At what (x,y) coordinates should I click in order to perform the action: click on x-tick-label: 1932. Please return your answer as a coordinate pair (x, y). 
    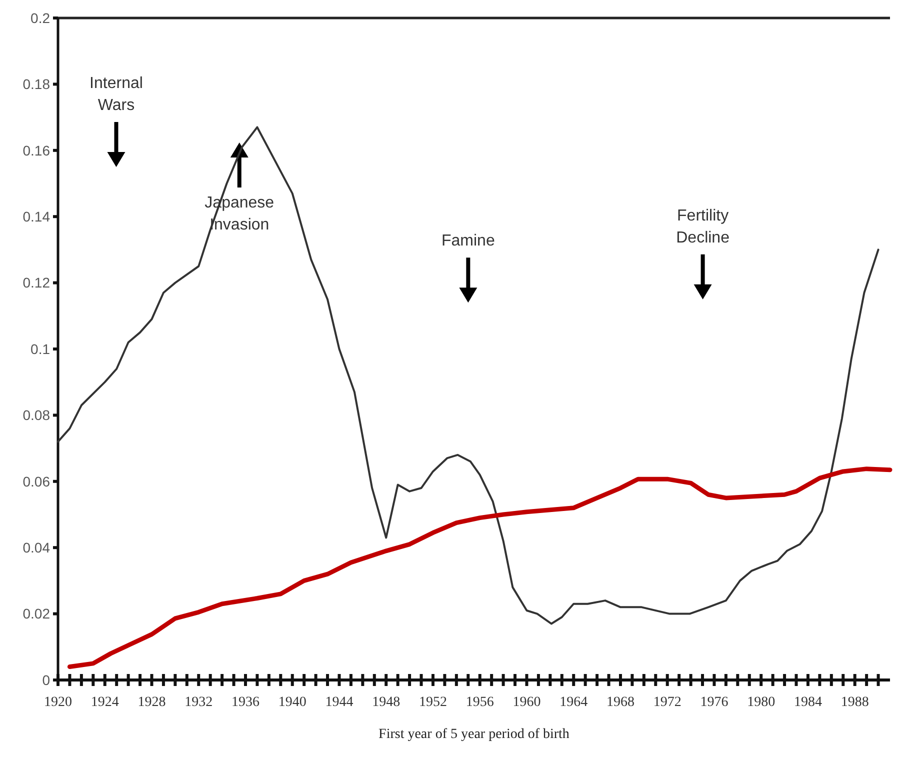
    Looking at the image, I should click on (198, 702).